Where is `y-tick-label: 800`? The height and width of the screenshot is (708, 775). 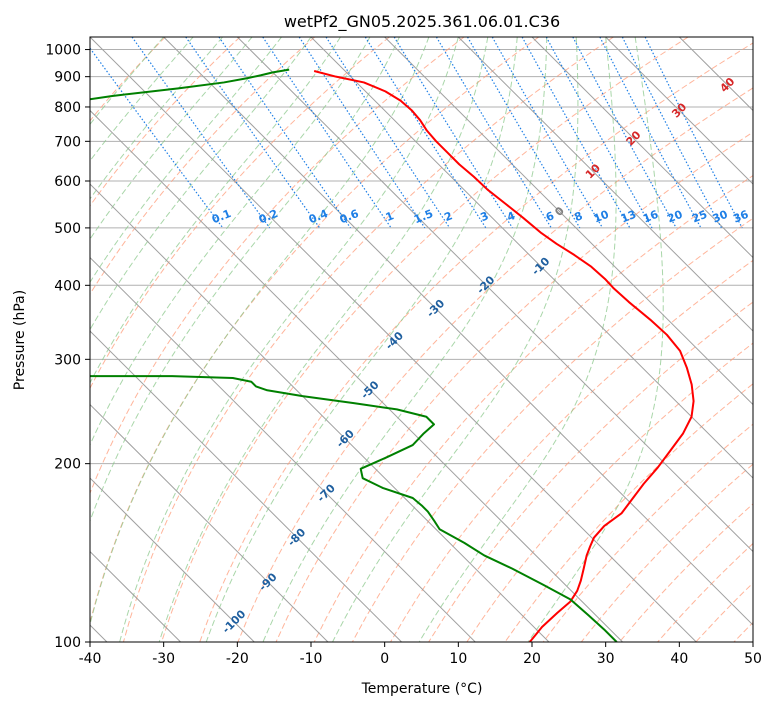 y-tick-label: 800 is located at coordinates (67, 108).